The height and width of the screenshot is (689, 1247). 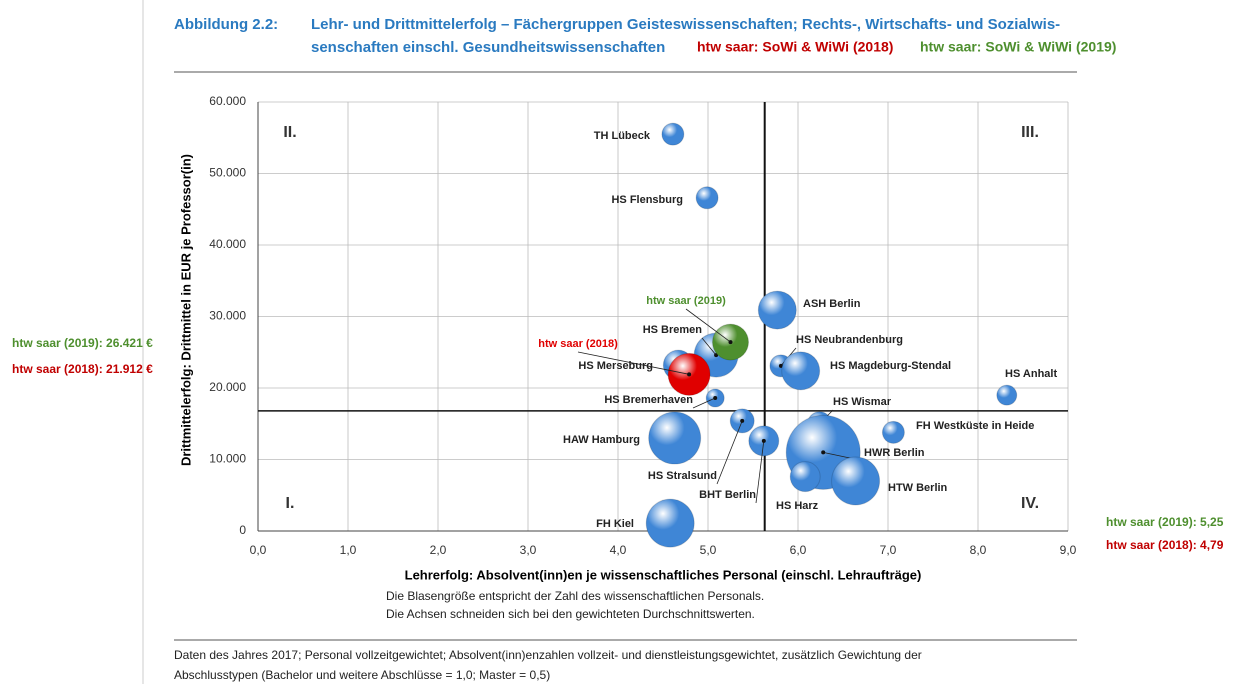 I want to click on y-tick-label: 10.000, so click(x=227, y=459).